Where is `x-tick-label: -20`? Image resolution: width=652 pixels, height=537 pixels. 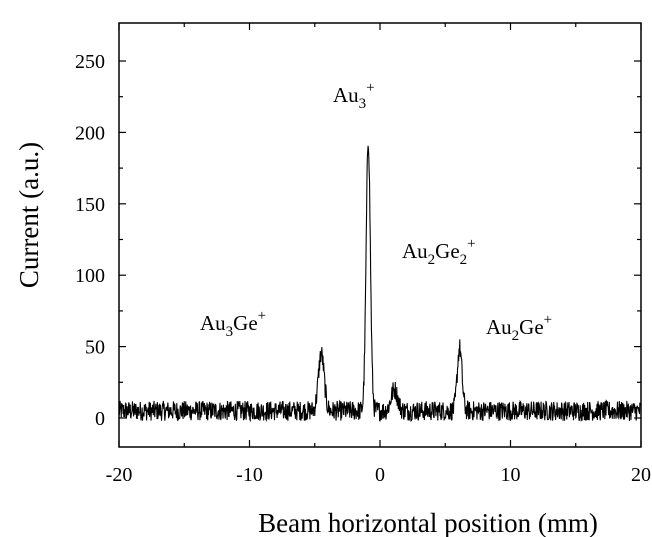
x-tick-label: -20 is located at coordinates (119, 475).